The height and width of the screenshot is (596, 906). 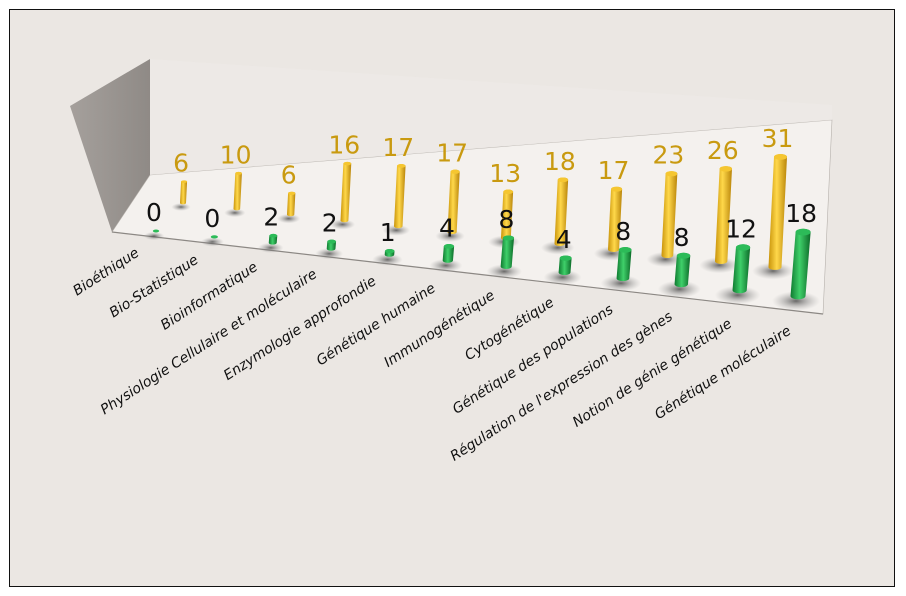 What do you see at coordinates (236, 154) in the screenshot?
I see `value-label-yellow: 10` at bounding box center [236, 154].